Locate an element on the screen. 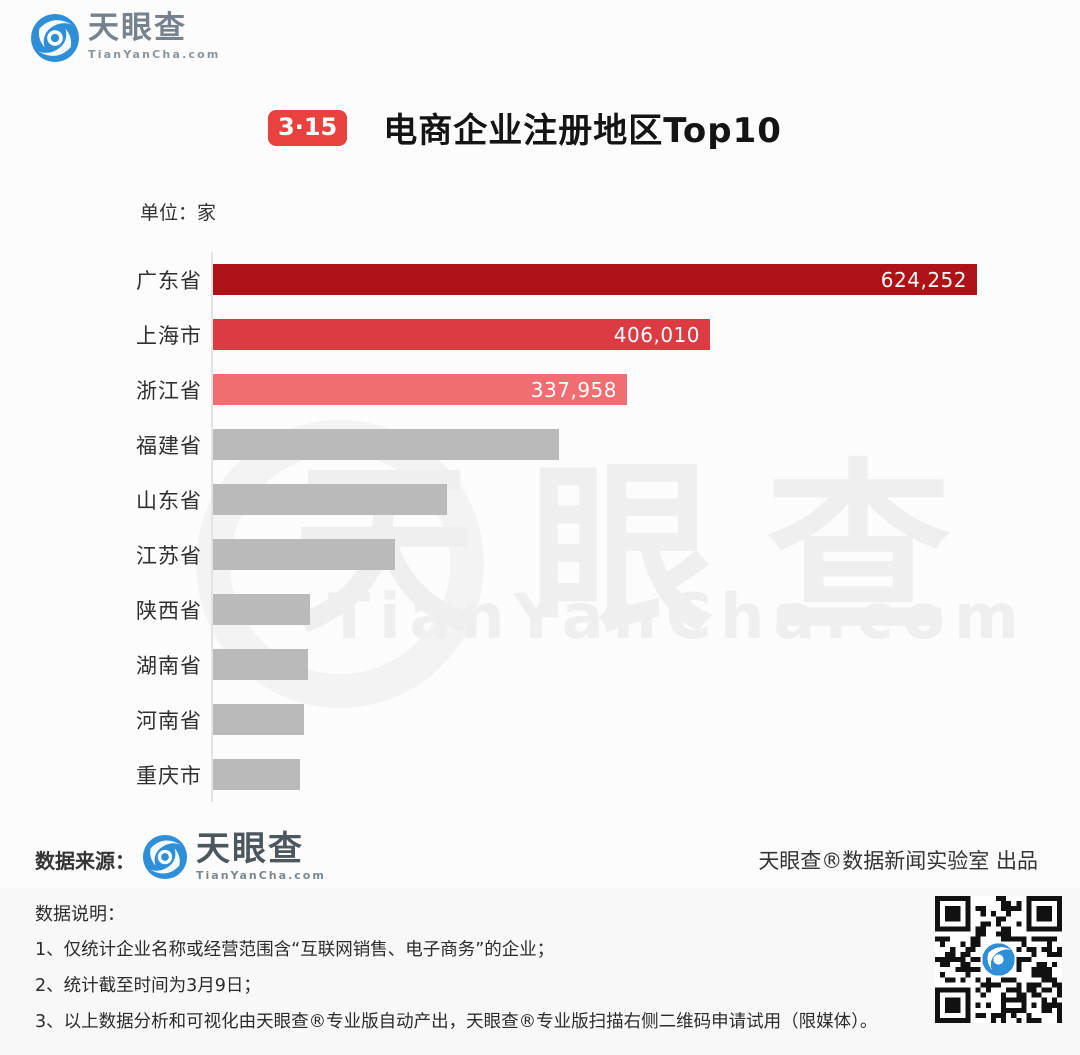 Image resolution: width=1080 pixels, height=1055 pixels. bar-row: 湖南省 is located at coordinates (540, 664).